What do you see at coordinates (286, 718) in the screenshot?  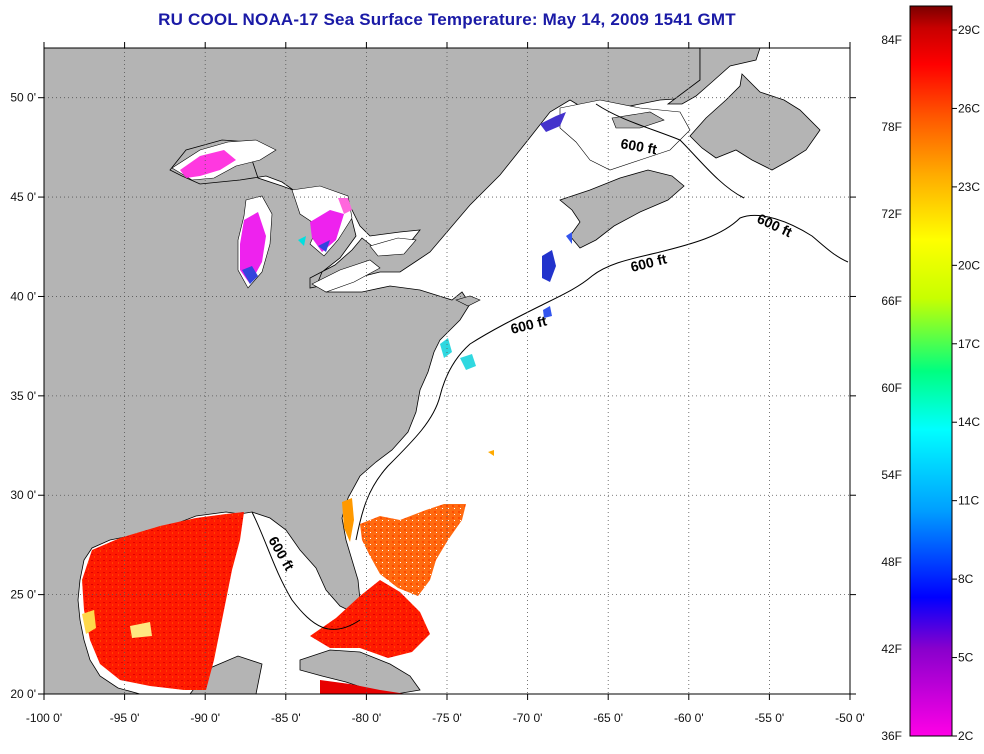 I see `x-tick-label: -85 0'` at bounding box center [286, 718].